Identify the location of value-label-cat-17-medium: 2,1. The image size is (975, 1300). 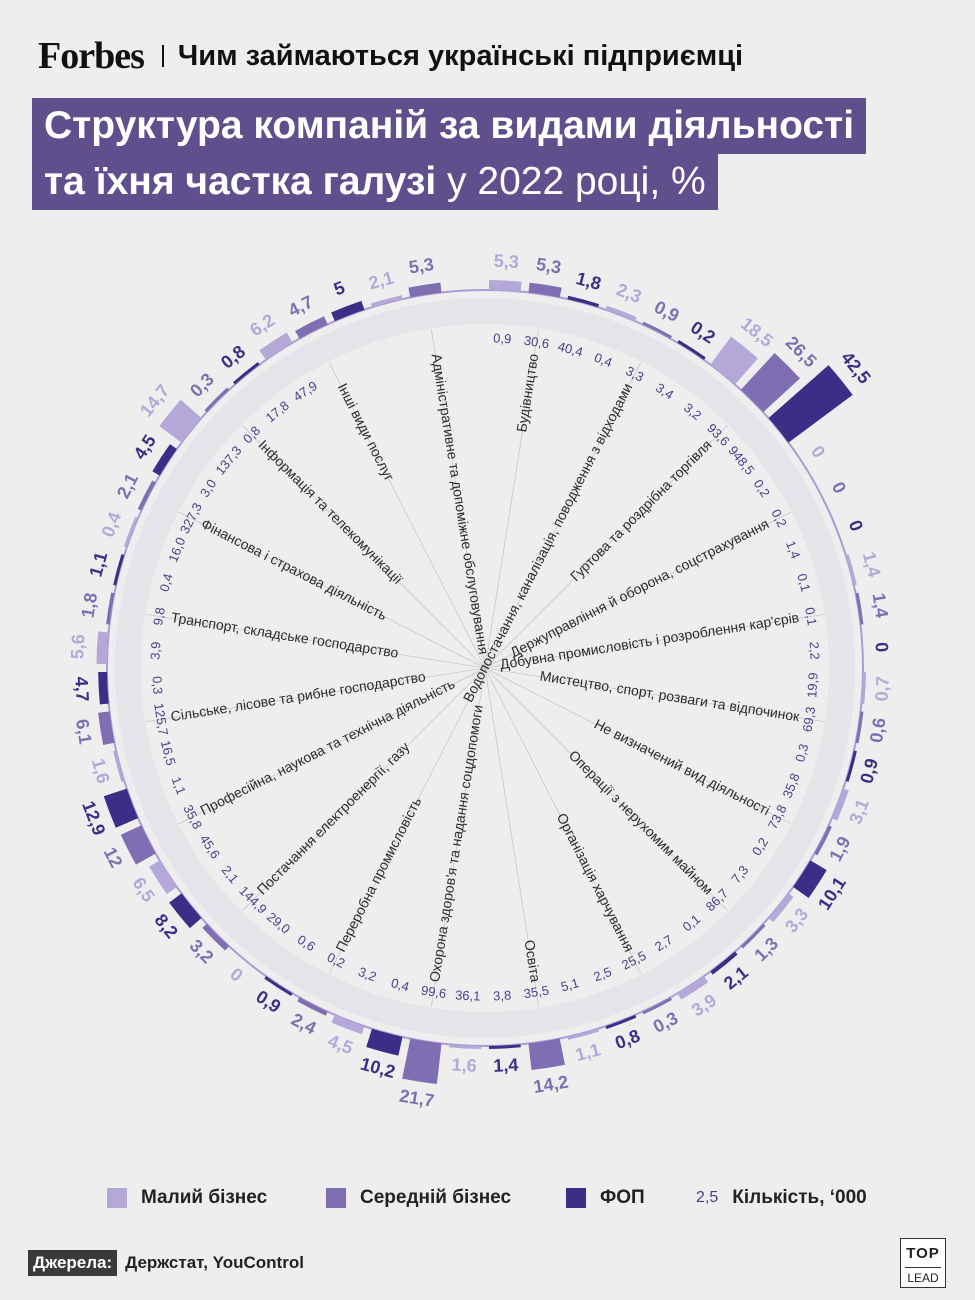
(127, 485).